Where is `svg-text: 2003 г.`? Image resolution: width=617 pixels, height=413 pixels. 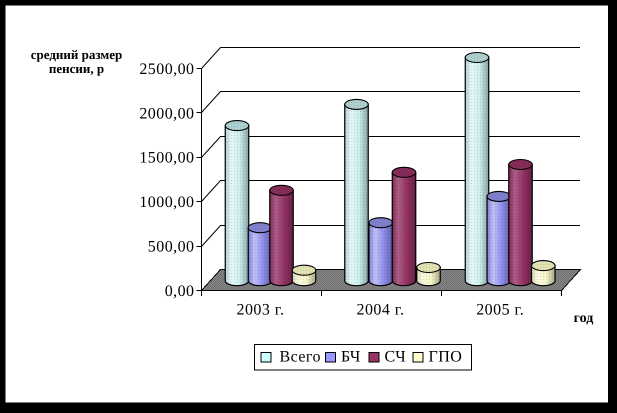 svg-text: 2003 г. is located at coordinates (261, 310).